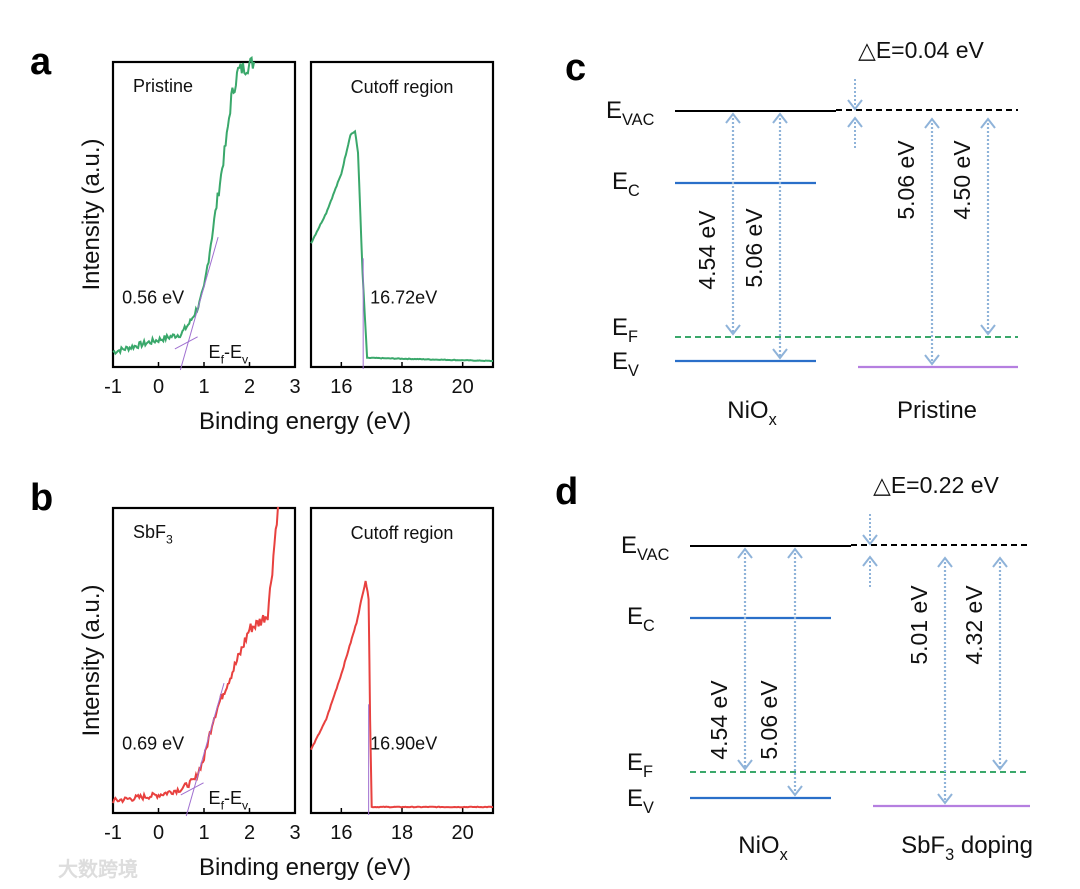 The image size is (1080, 889). I want to click on delta-e-label: △E=0.04 eV, so click(921, 50).